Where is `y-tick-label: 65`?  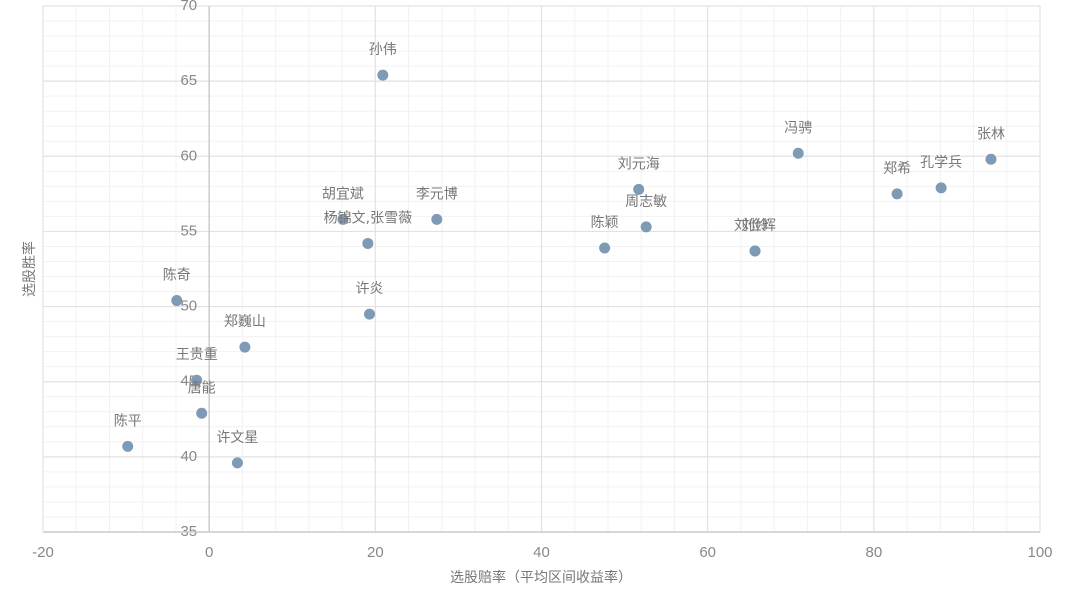 y-tick-label: 65 is located at coordinates (188, 80).